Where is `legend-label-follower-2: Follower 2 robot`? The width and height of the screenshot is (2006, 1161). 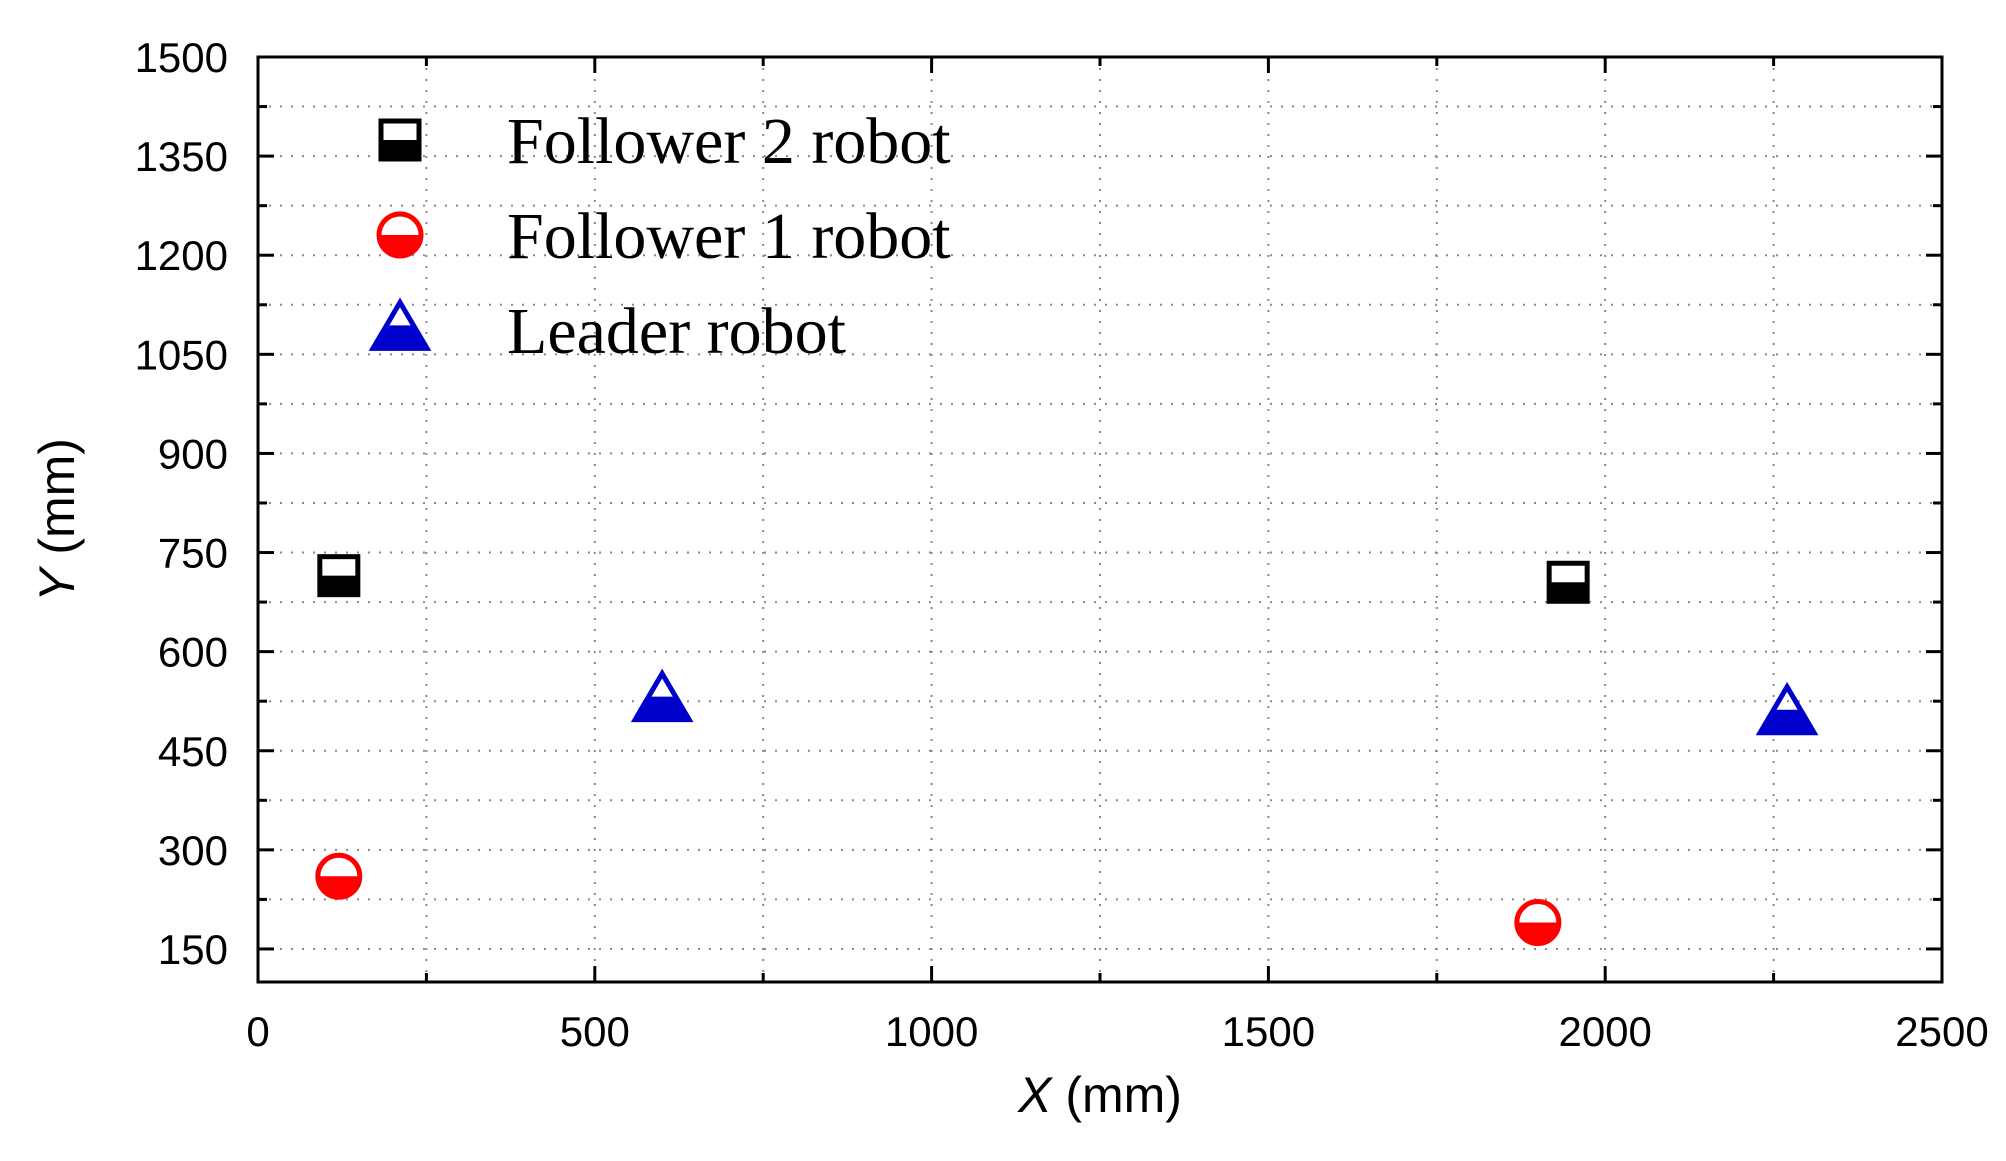
legend-label-follower-2: Follower 2 robot is located at coordinates (729, 141).